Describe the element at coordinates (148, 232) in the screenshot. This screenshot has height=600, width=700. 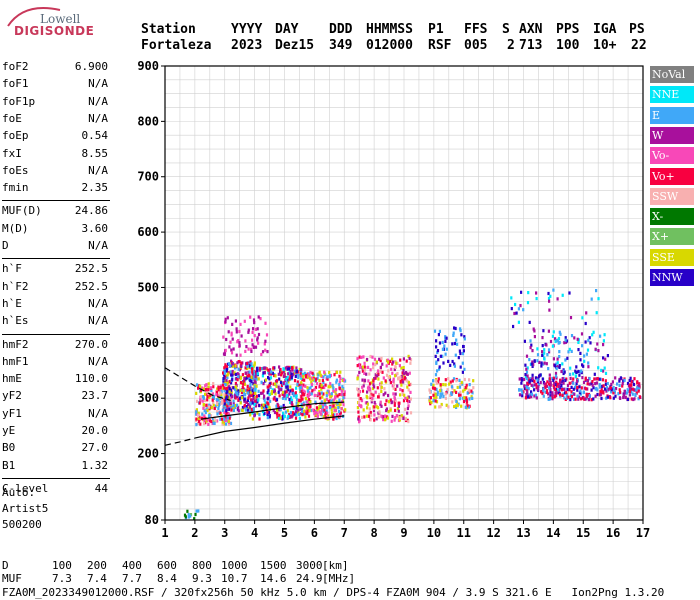
I see `y-tick-label: 600` at that location.